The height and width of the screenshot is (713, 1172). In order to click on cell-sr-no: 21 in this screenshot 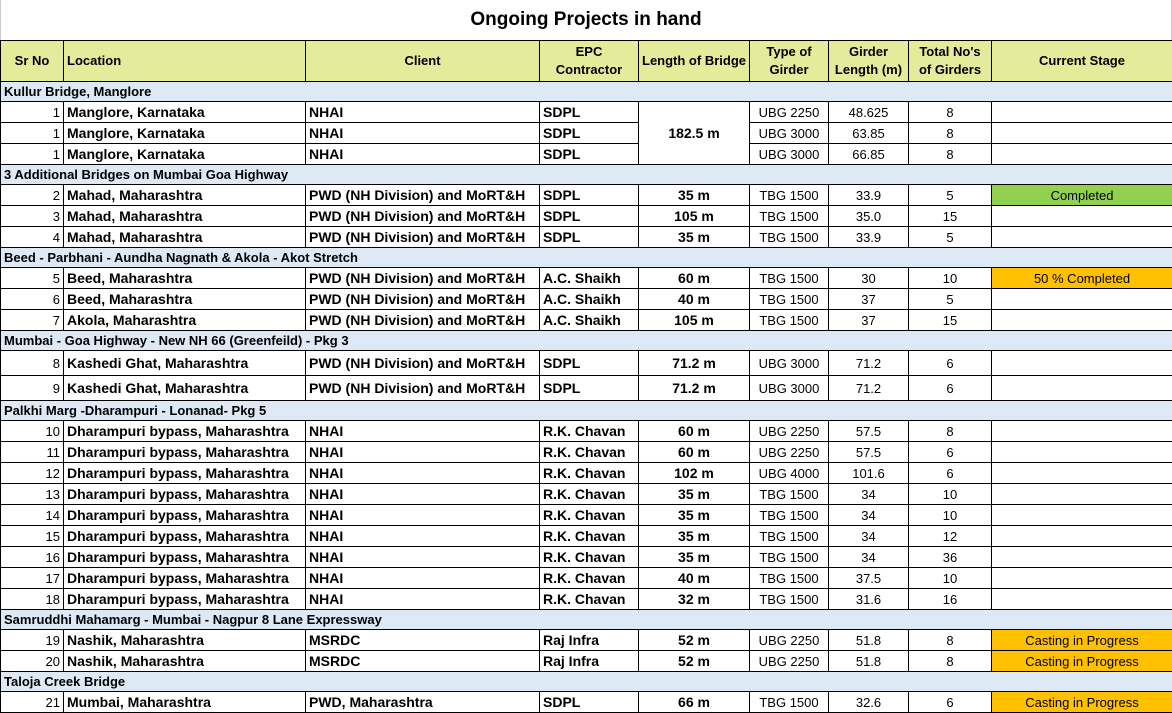, I will do `click(32, 702)`.